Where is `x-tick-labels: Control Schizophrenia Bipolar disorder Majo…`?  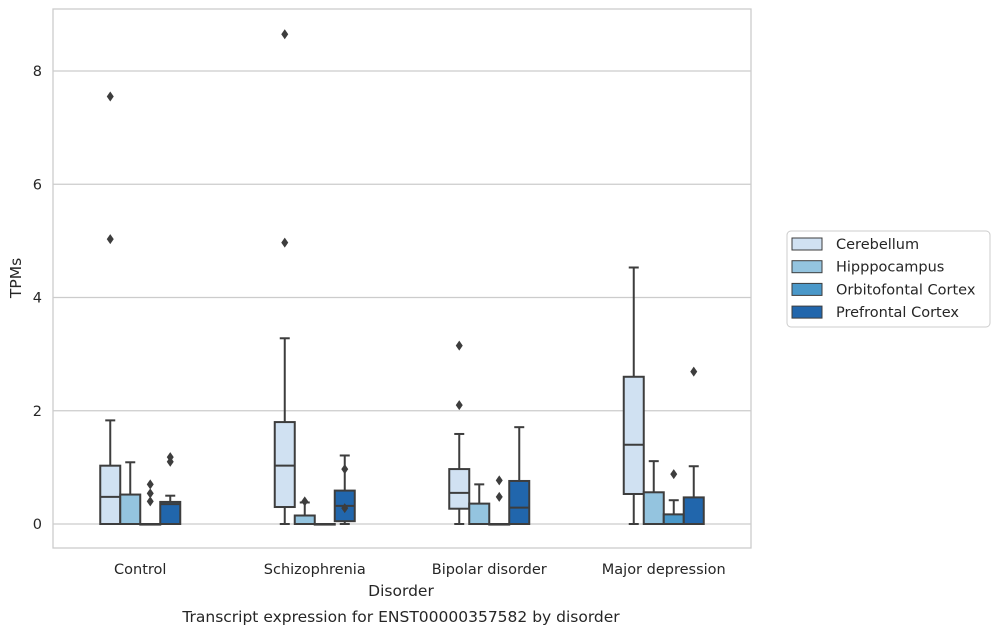 x-tick-labels: Control Schizophrenia Bipolar disorder Majo… is located at coordinates (420, 570).